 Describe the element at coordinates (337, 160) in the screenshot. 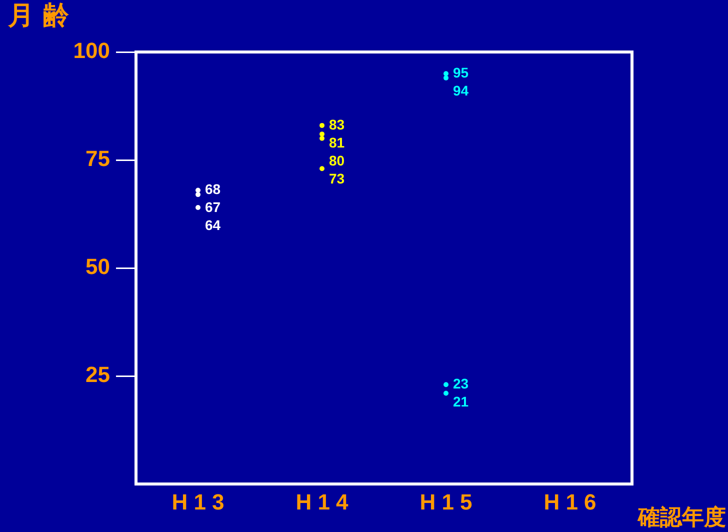

I see `data-label: 80` at that location.